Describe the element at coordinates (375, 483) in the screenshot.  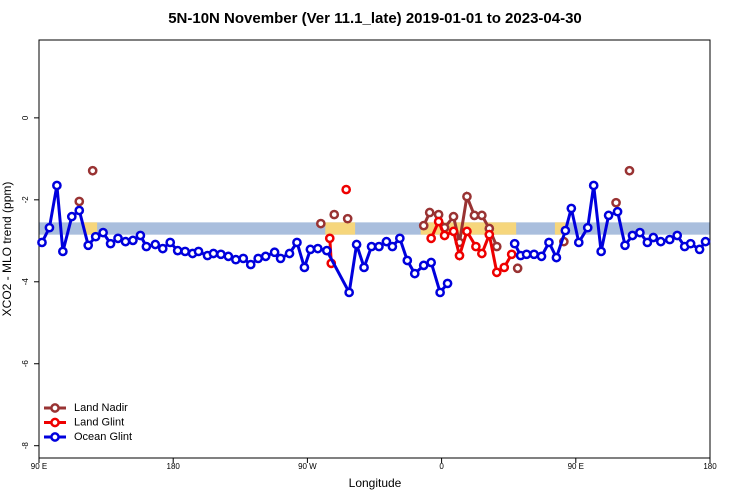
I see `x-axis-label: Longitude` at that location.